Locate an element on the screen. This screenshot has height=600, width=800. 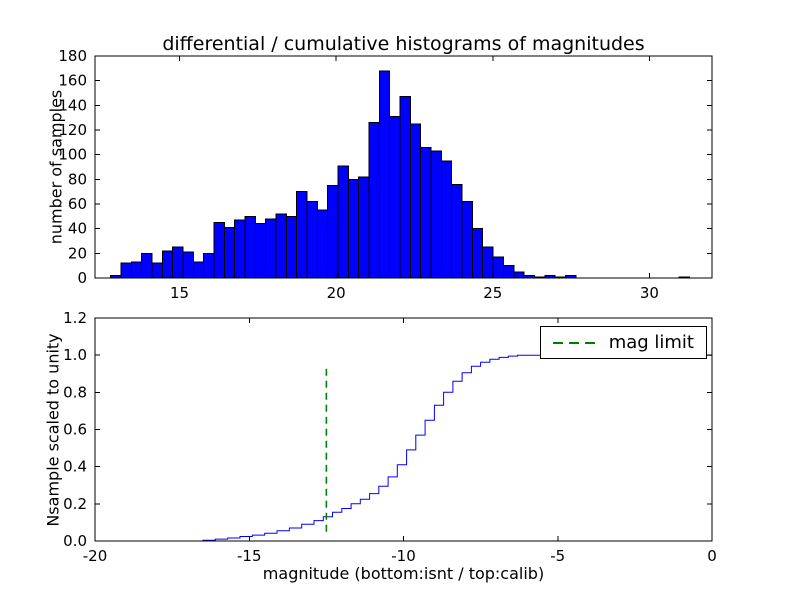
x-tick-label: -5 is located at coordinates (557, 556).